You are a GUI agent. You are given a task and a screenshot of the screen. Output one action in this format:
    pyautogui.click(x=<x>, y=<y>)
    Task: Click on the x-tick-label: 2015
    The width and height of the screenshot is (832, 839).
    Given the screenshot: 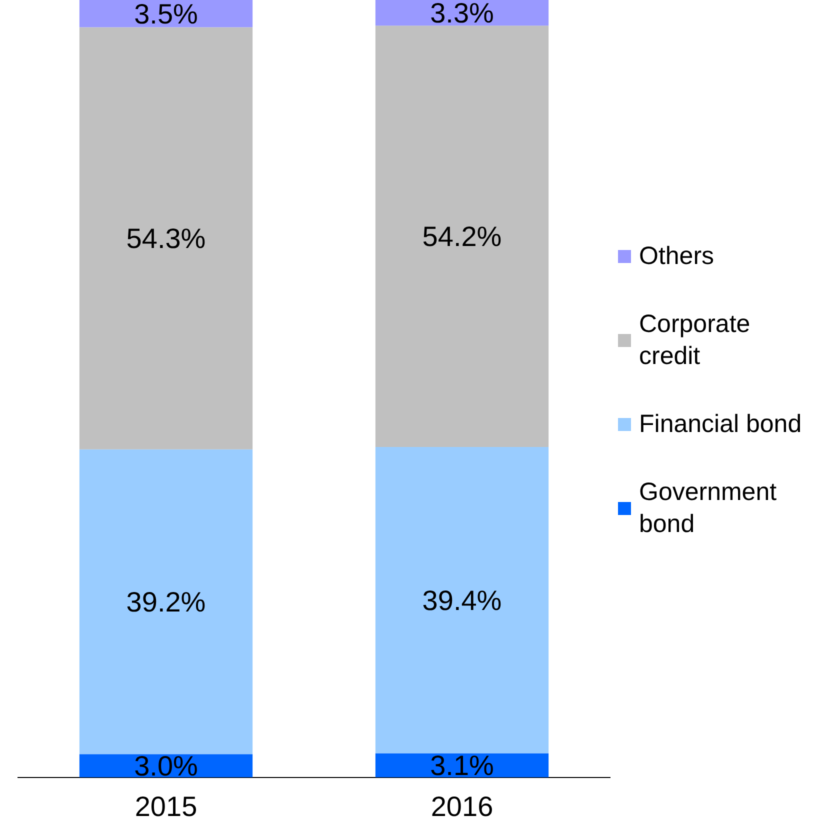 What is the action you would take?
    pyautogui.click(x=166, y=806)
    